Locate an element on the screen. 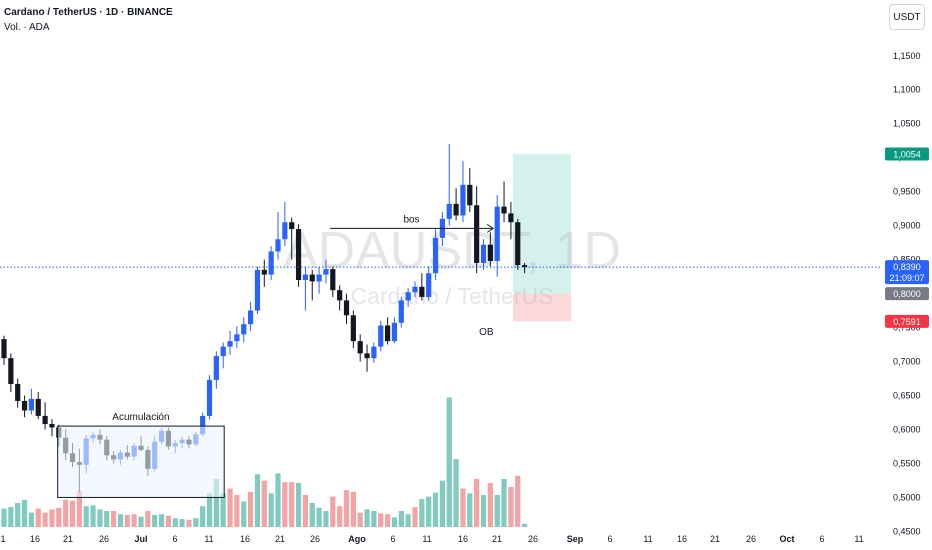 The image size is (932, 550). target-zone is located at coordinates (542, 224).